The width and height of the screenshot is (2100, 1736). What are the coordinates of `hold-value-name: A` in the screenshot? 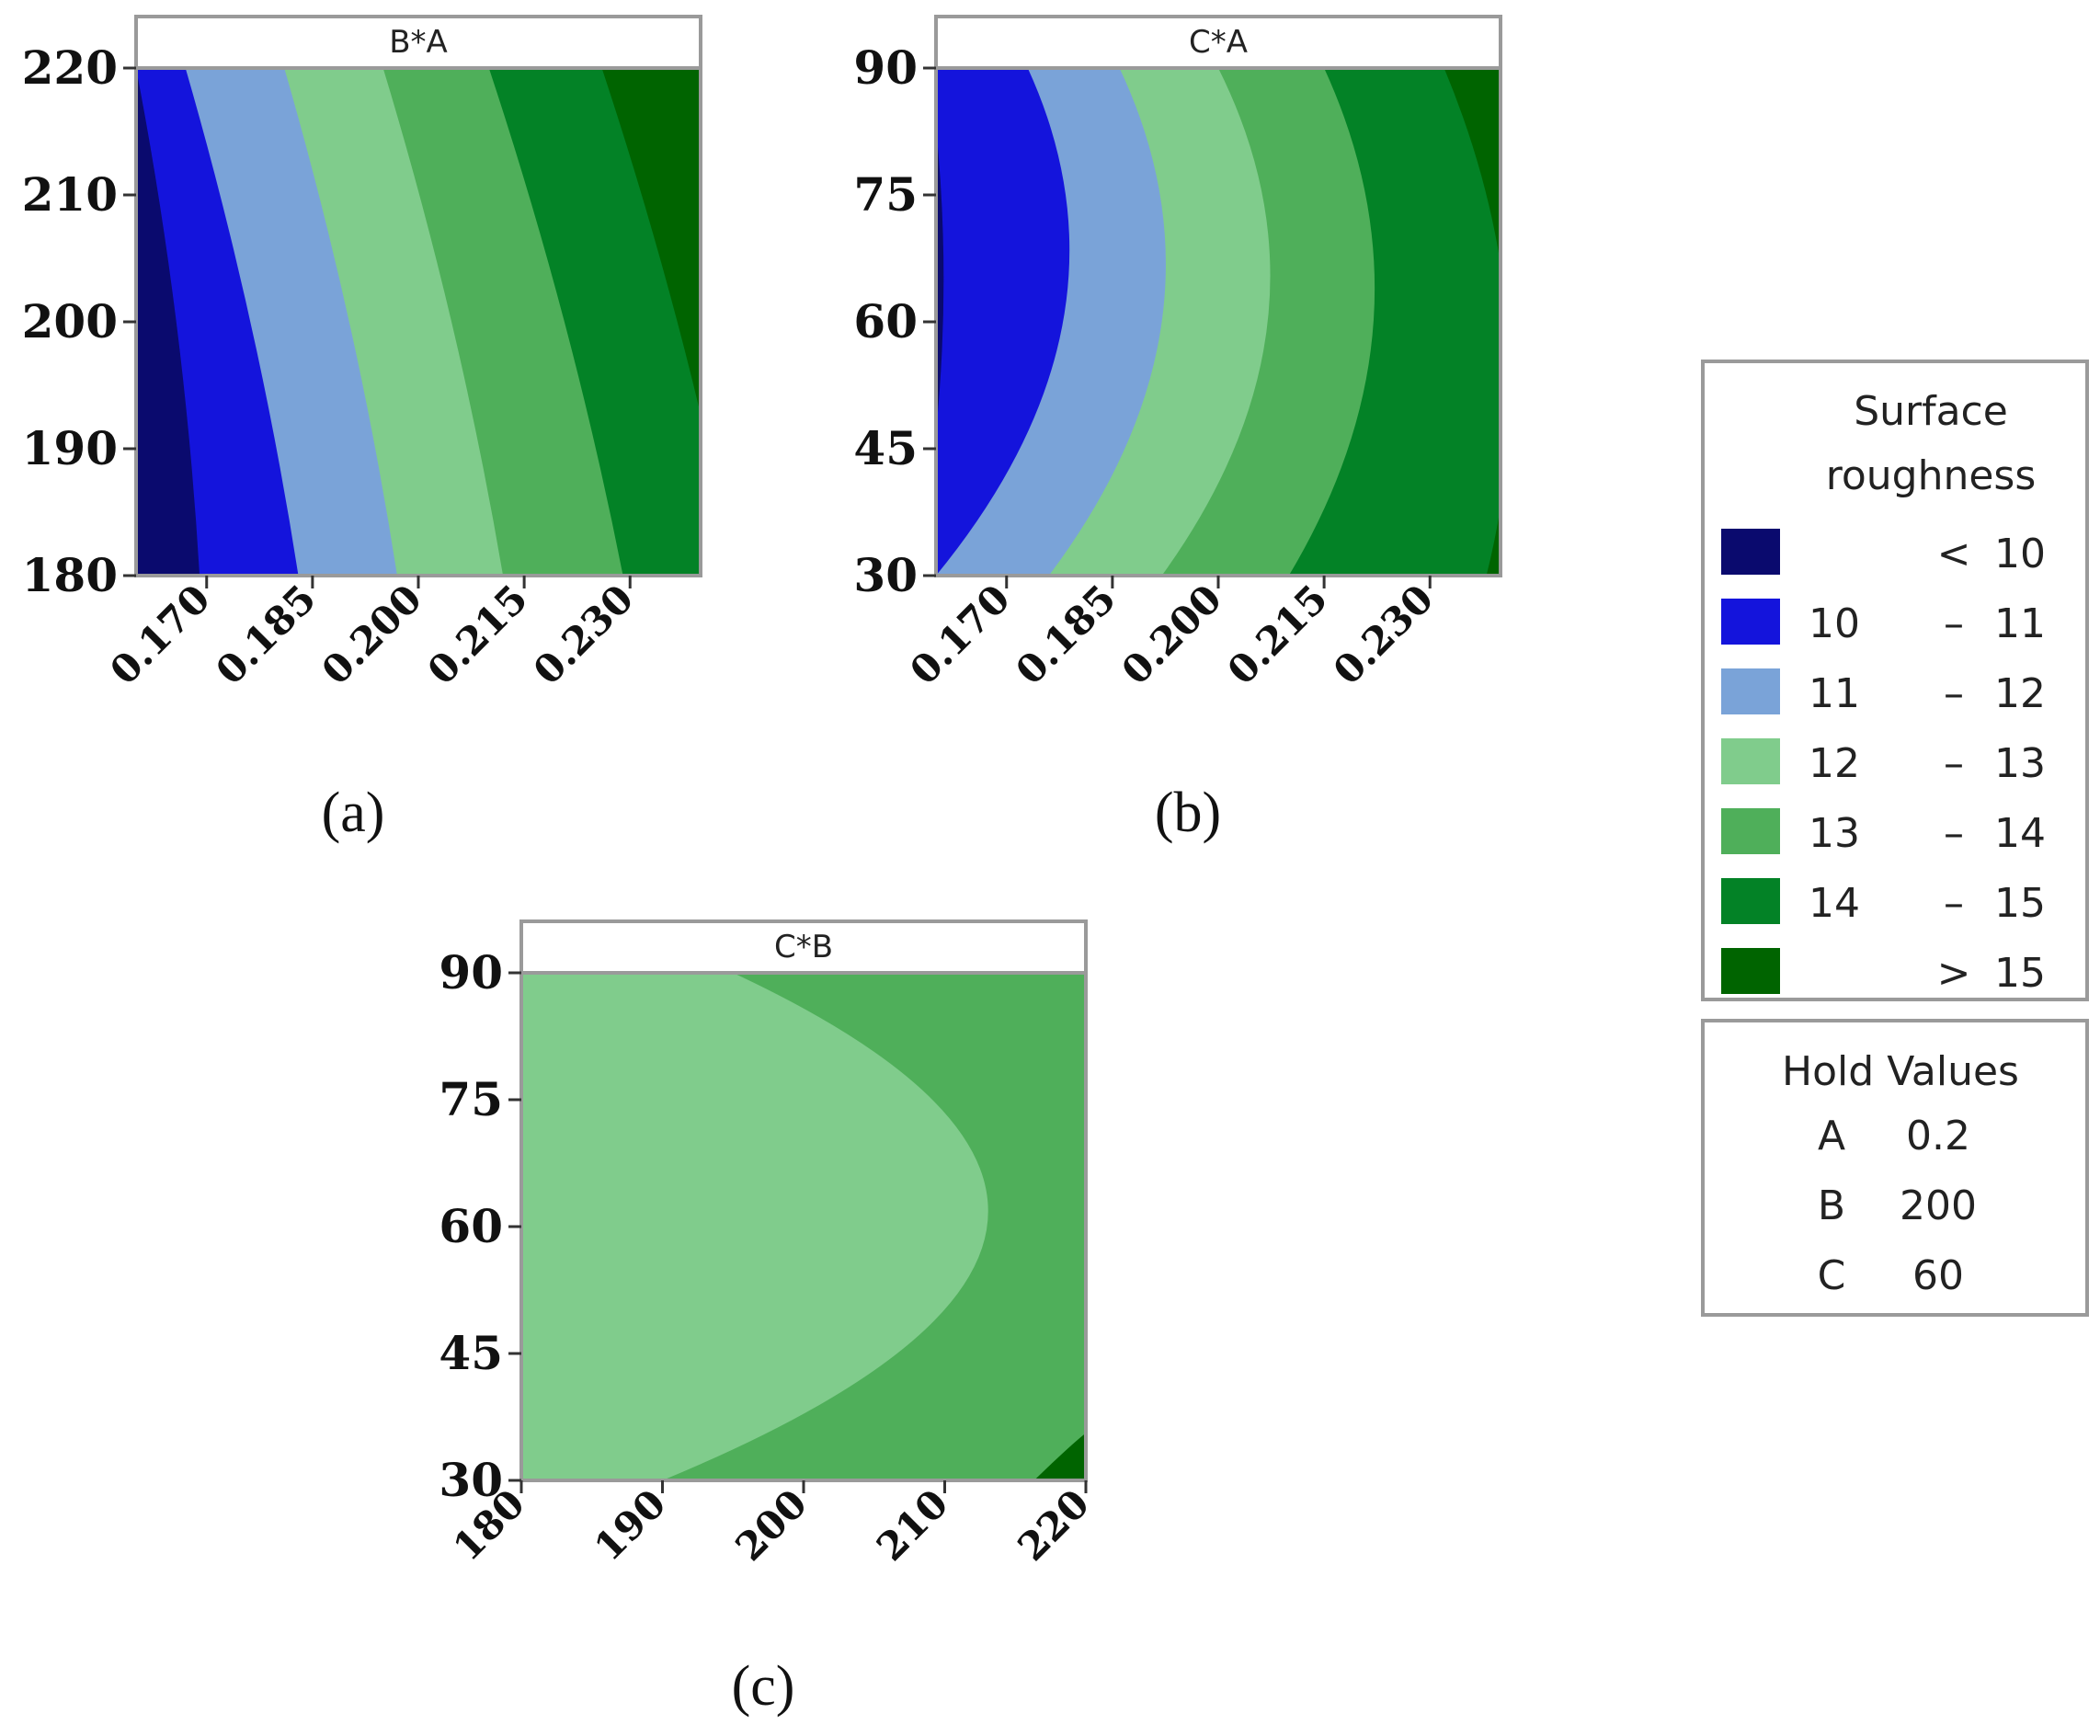 It's located at (1831, 1136).